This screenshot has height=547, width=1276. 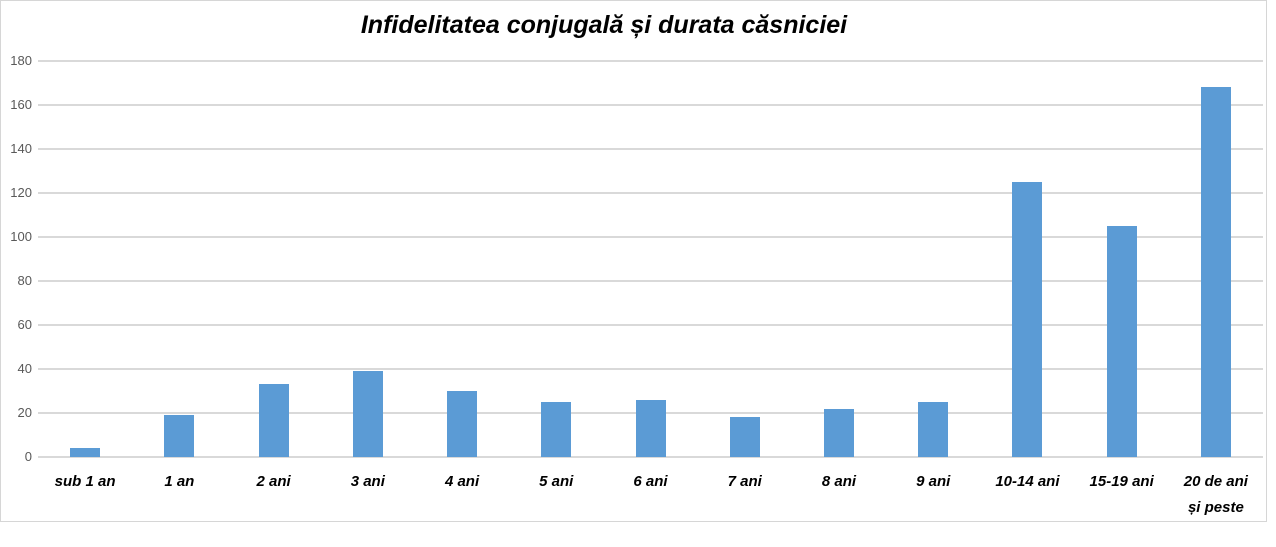 I want to click on x-category-label: 9 ani, so click(x=933, y=481).